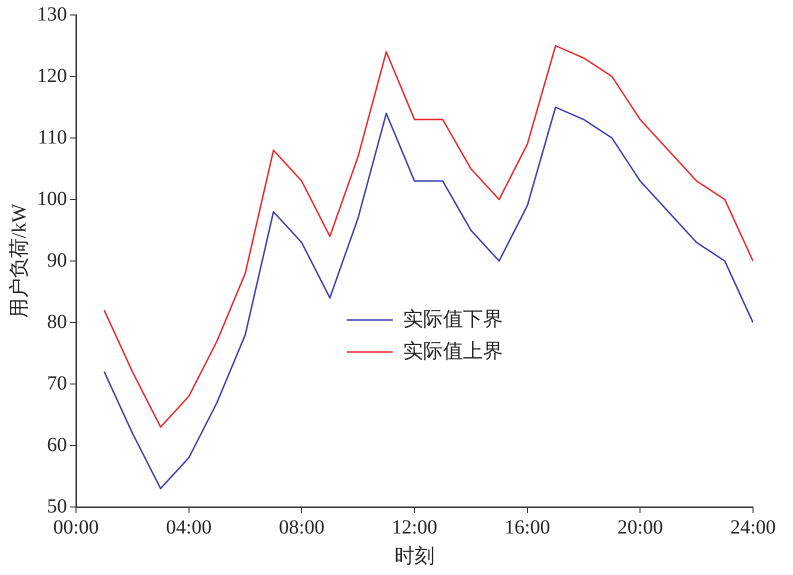 The width and height of the screenshot is (793, 575). What do you see at coordinates (76, 527) in the screenshot?
I see `x-tick-label: 00:00` at bounding box center [76, 527].